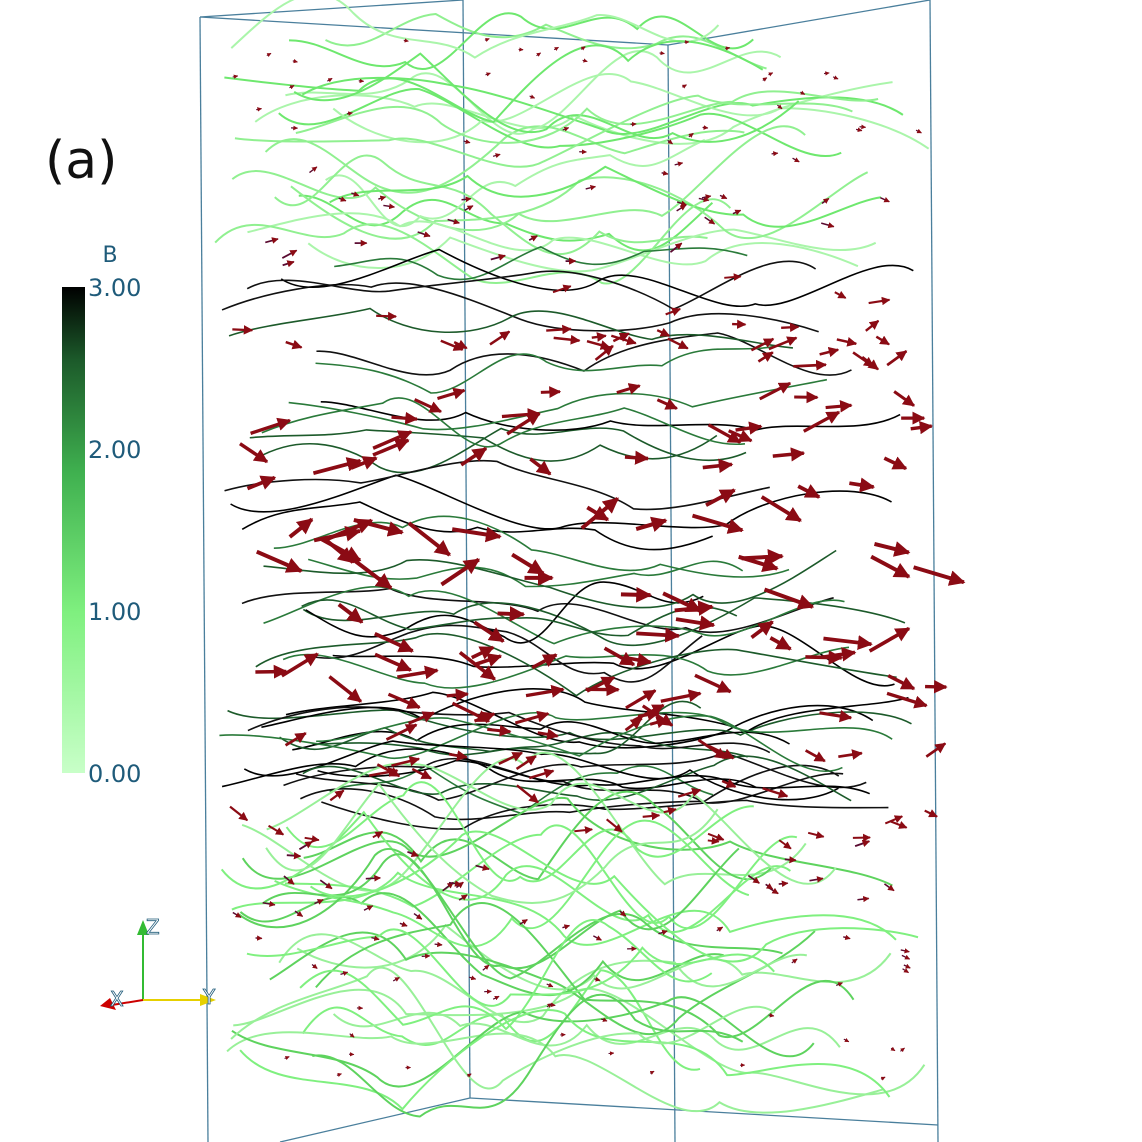  Describe the element at coordinates (114, 774) in the screenshot. I see `colorbar-tick-label: 0.00` at that location.